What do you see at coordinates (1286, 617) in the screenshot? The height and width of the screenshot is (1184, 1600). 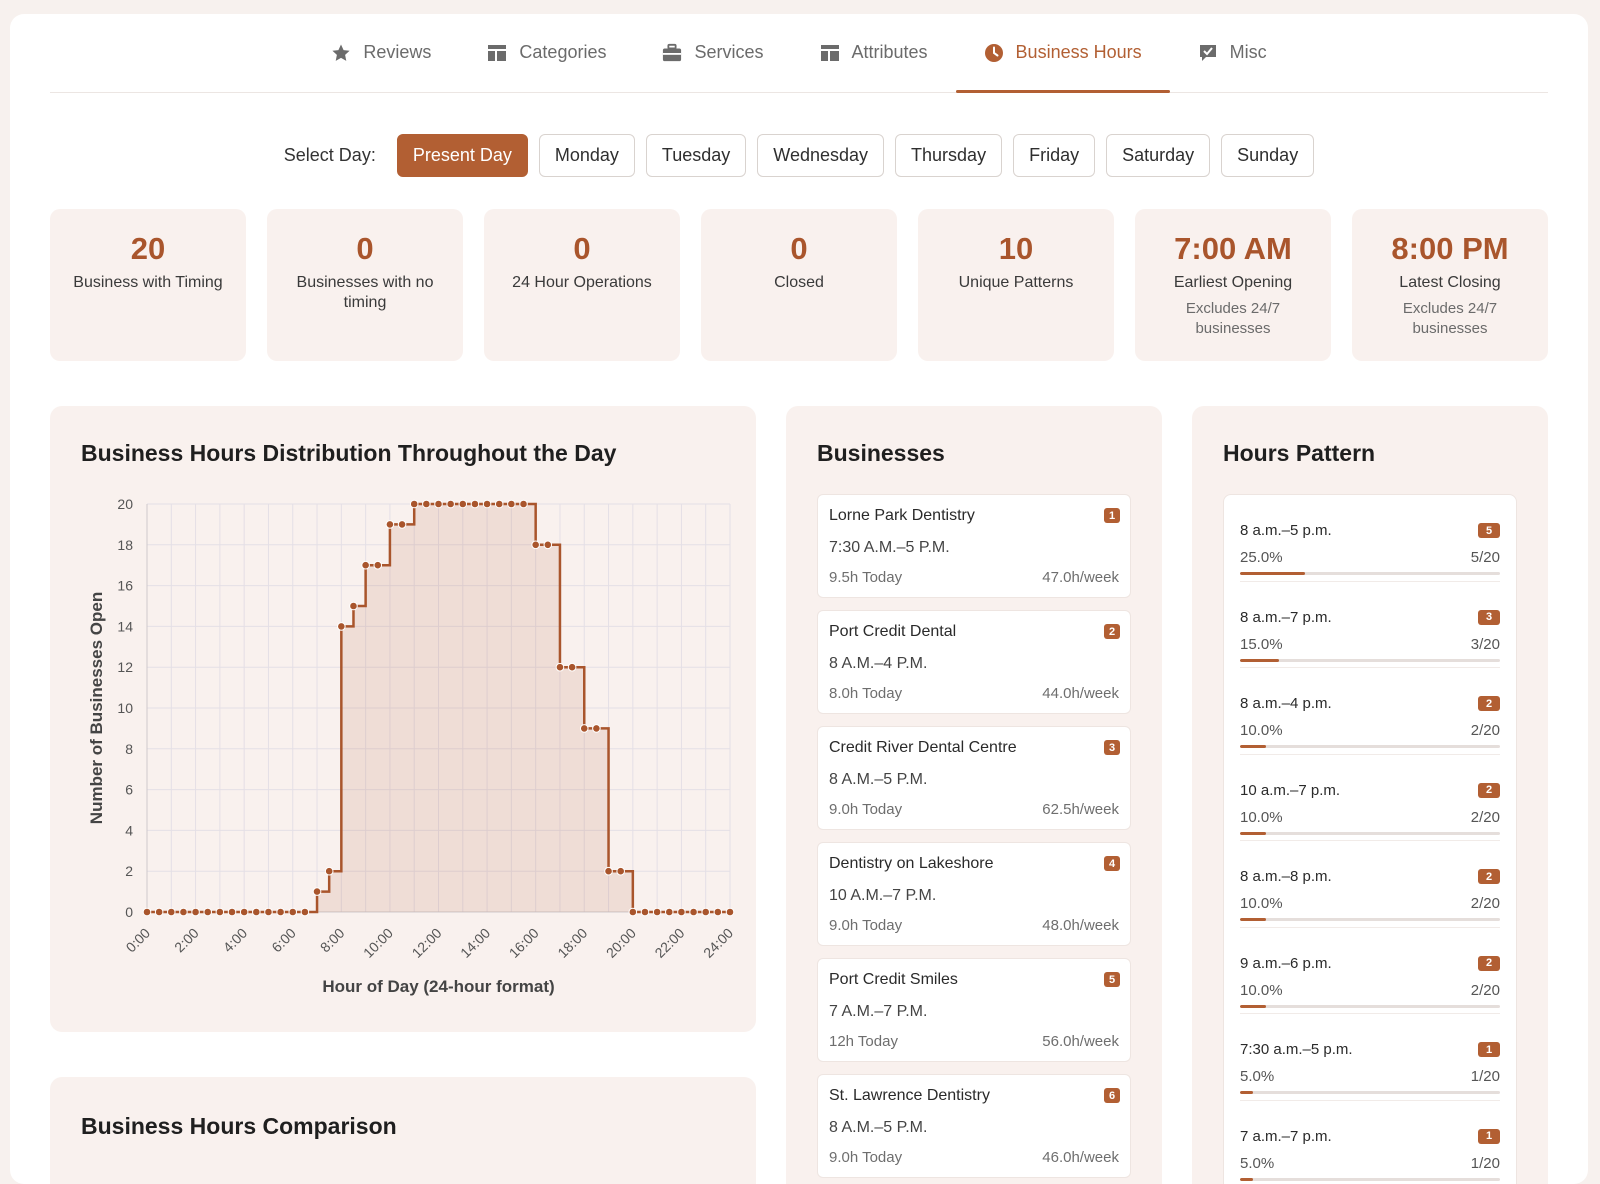 I see `pattern-hours: 8 a.m.–7 p.m.` at bounding box center [1286, 617].